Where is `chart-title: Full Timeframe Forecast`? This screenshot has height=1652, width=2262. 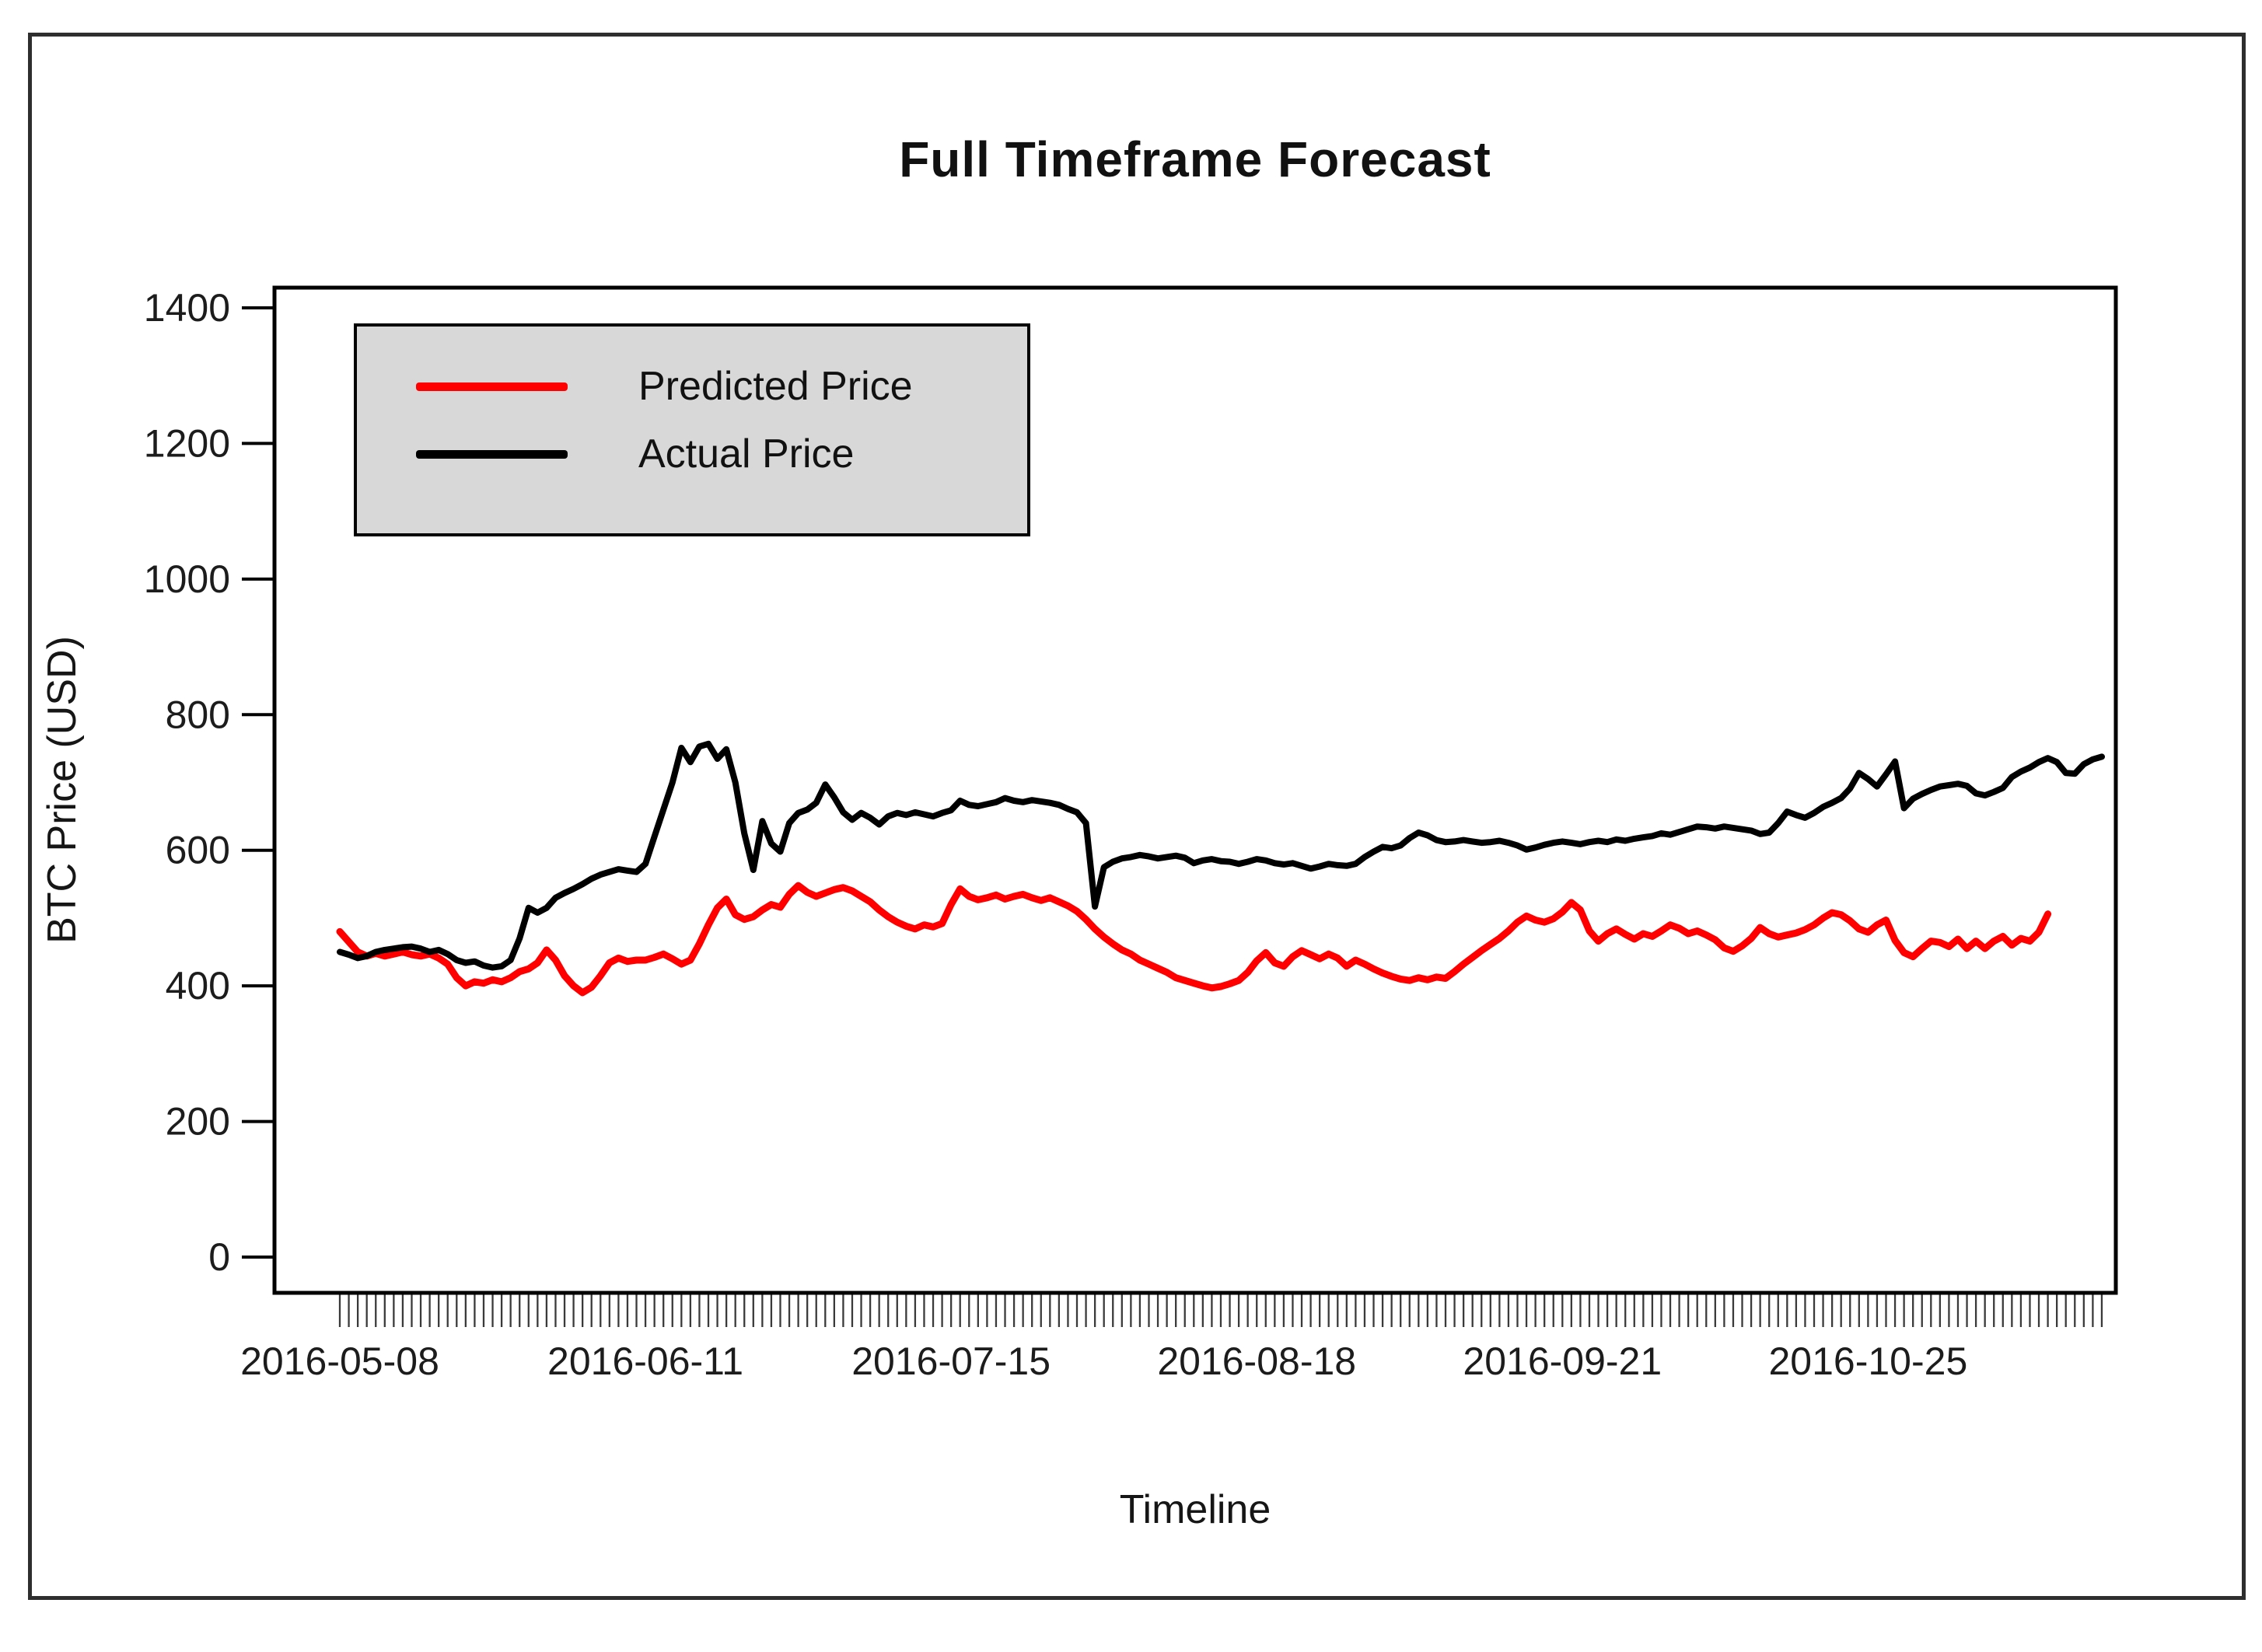
chart-title: Full Timeframe Forecast is located at coordinates (1195, 159).